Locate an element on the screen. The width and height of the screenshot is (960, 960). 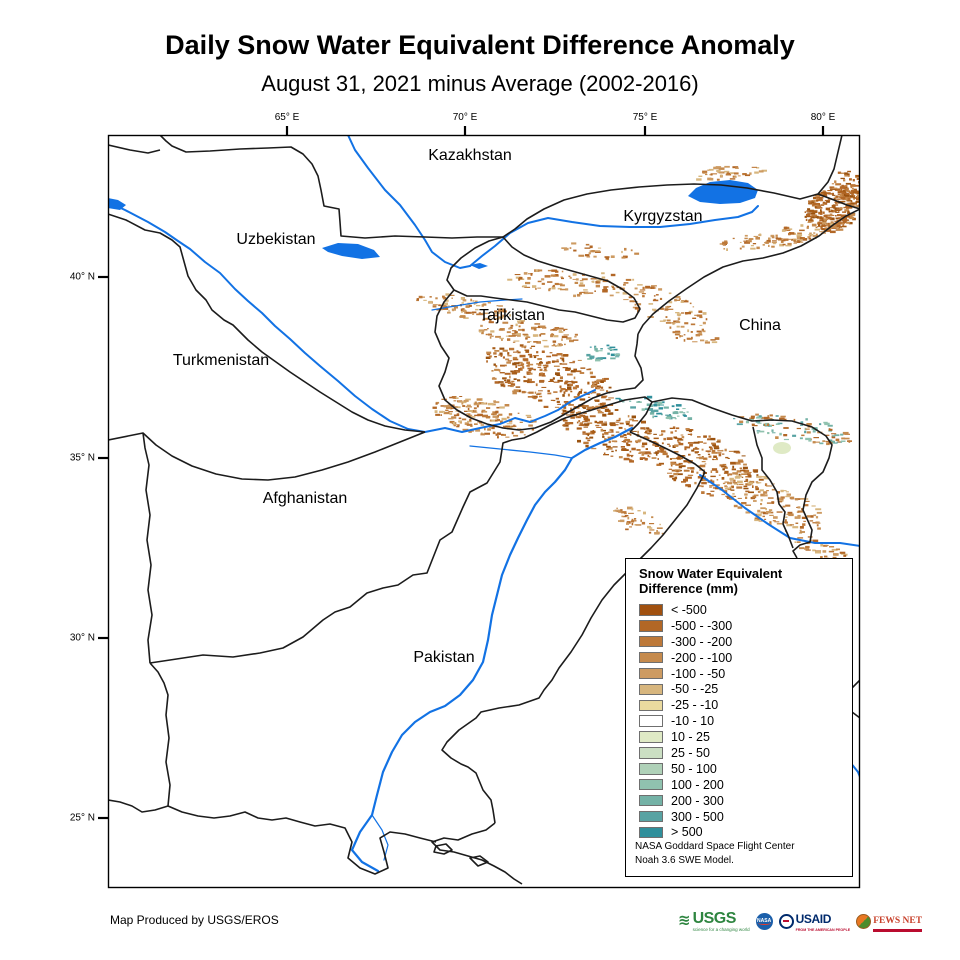
legend-item: 100 - 200 is located at coordinates (745, 785).